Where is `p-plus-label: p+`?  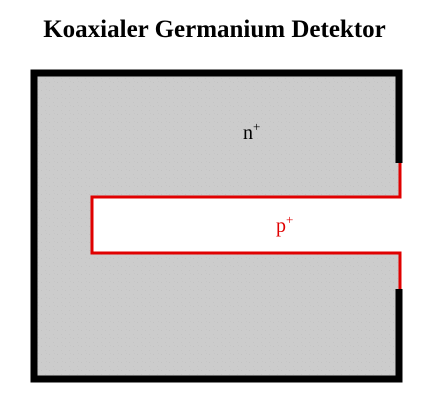
p-plus-label: p+ is located at coordinates (284, 225).